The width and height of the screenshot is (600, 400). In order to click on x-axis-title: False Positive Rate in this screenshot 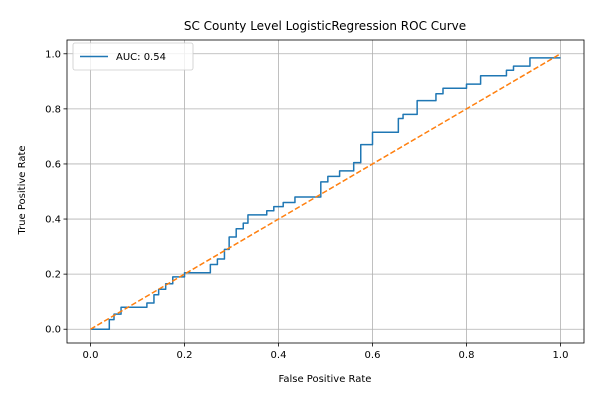, I will do `click(325, 379)`.